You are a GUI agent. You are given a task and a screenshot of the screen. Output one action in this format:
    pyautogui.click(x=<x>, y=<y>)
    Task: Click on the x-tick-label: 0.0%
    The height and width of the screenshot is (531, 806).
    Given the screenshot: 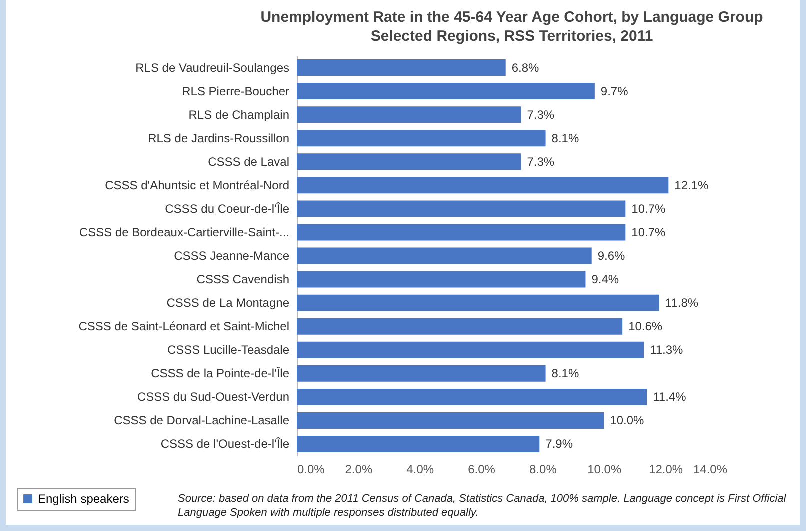 What is the action you would take?
    pyautogui.click(x=312, y=469)
    